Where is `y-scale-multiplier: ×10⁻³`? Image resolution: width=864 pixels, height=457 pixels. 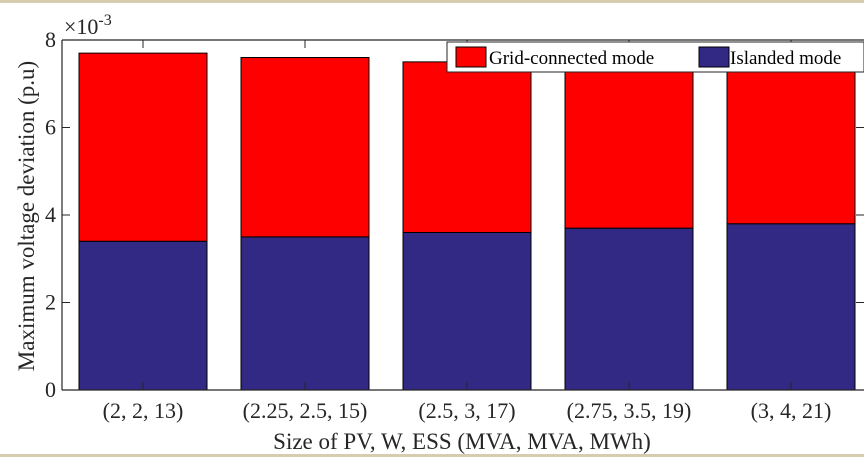 y-scale-multiplier: ×10⁻³ is located at coordinates (88, 25).